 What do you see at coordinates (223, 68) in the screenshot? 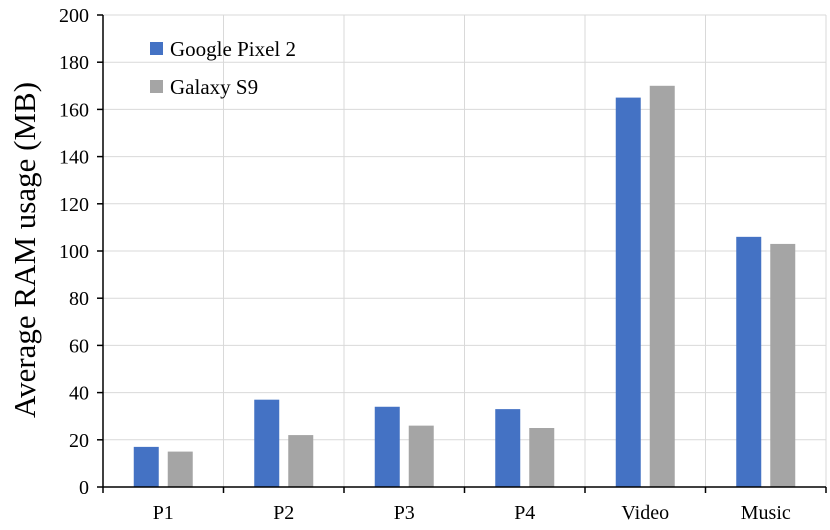
I see `legend: Google Pixel 2 Galaxy S9` at bounding box center [223, 68].